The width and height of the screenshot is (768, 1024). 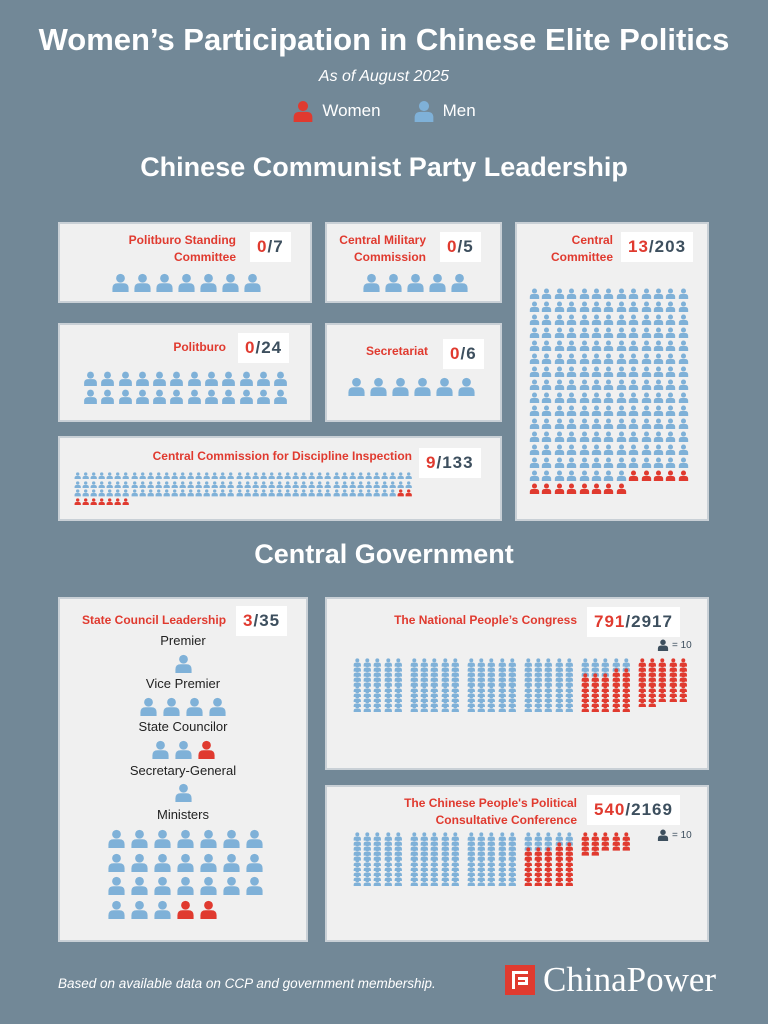 What do you see at coordinates (459, 110) in the screenshot?
I see `legend-men-label: Men` at bounding box center [459, 110].